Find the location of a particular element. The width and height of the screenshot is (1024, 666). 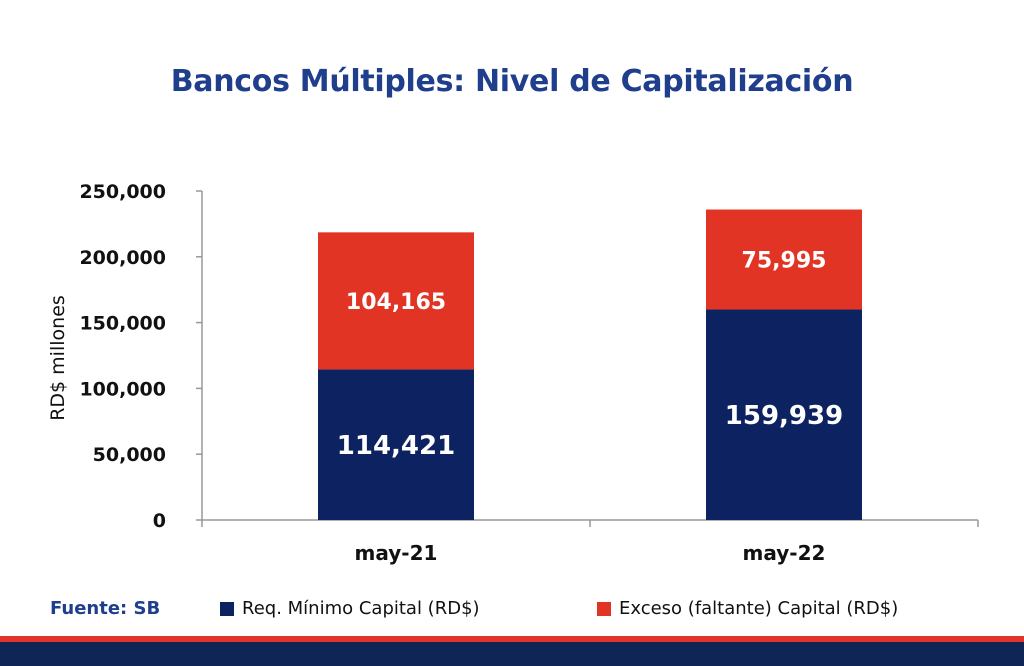

bar-value-label: 75,995 is located at coordinates (784, 260).